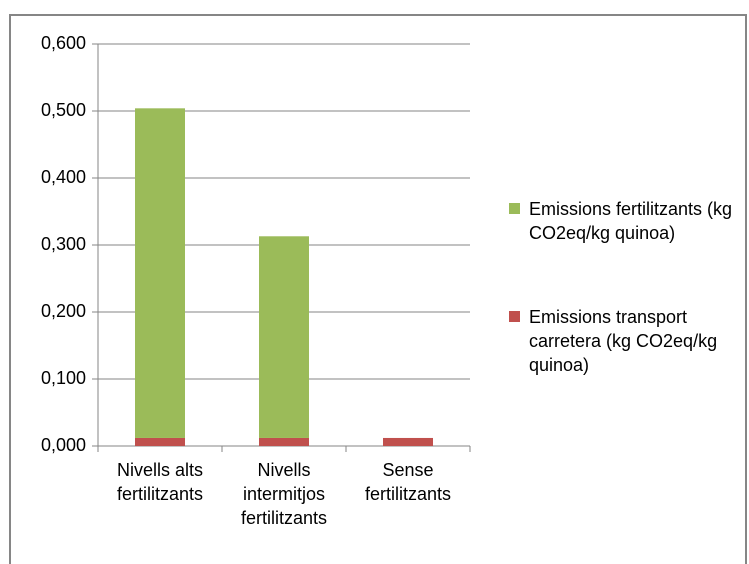 The image size is (749, 564). I want to click on y-tick-label: 0,200, so click(63, 311).